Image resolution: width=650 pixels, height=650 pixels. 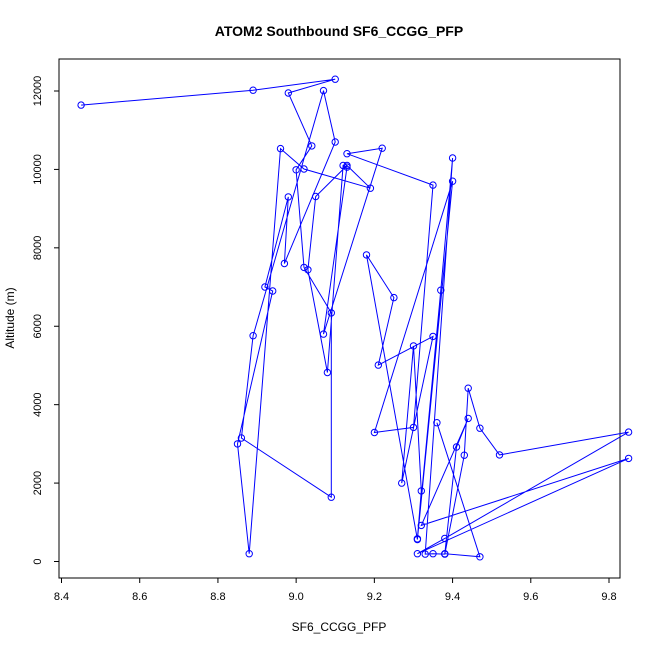 I want to click on y-tick-label: 6000, so click(x=38, y=326).